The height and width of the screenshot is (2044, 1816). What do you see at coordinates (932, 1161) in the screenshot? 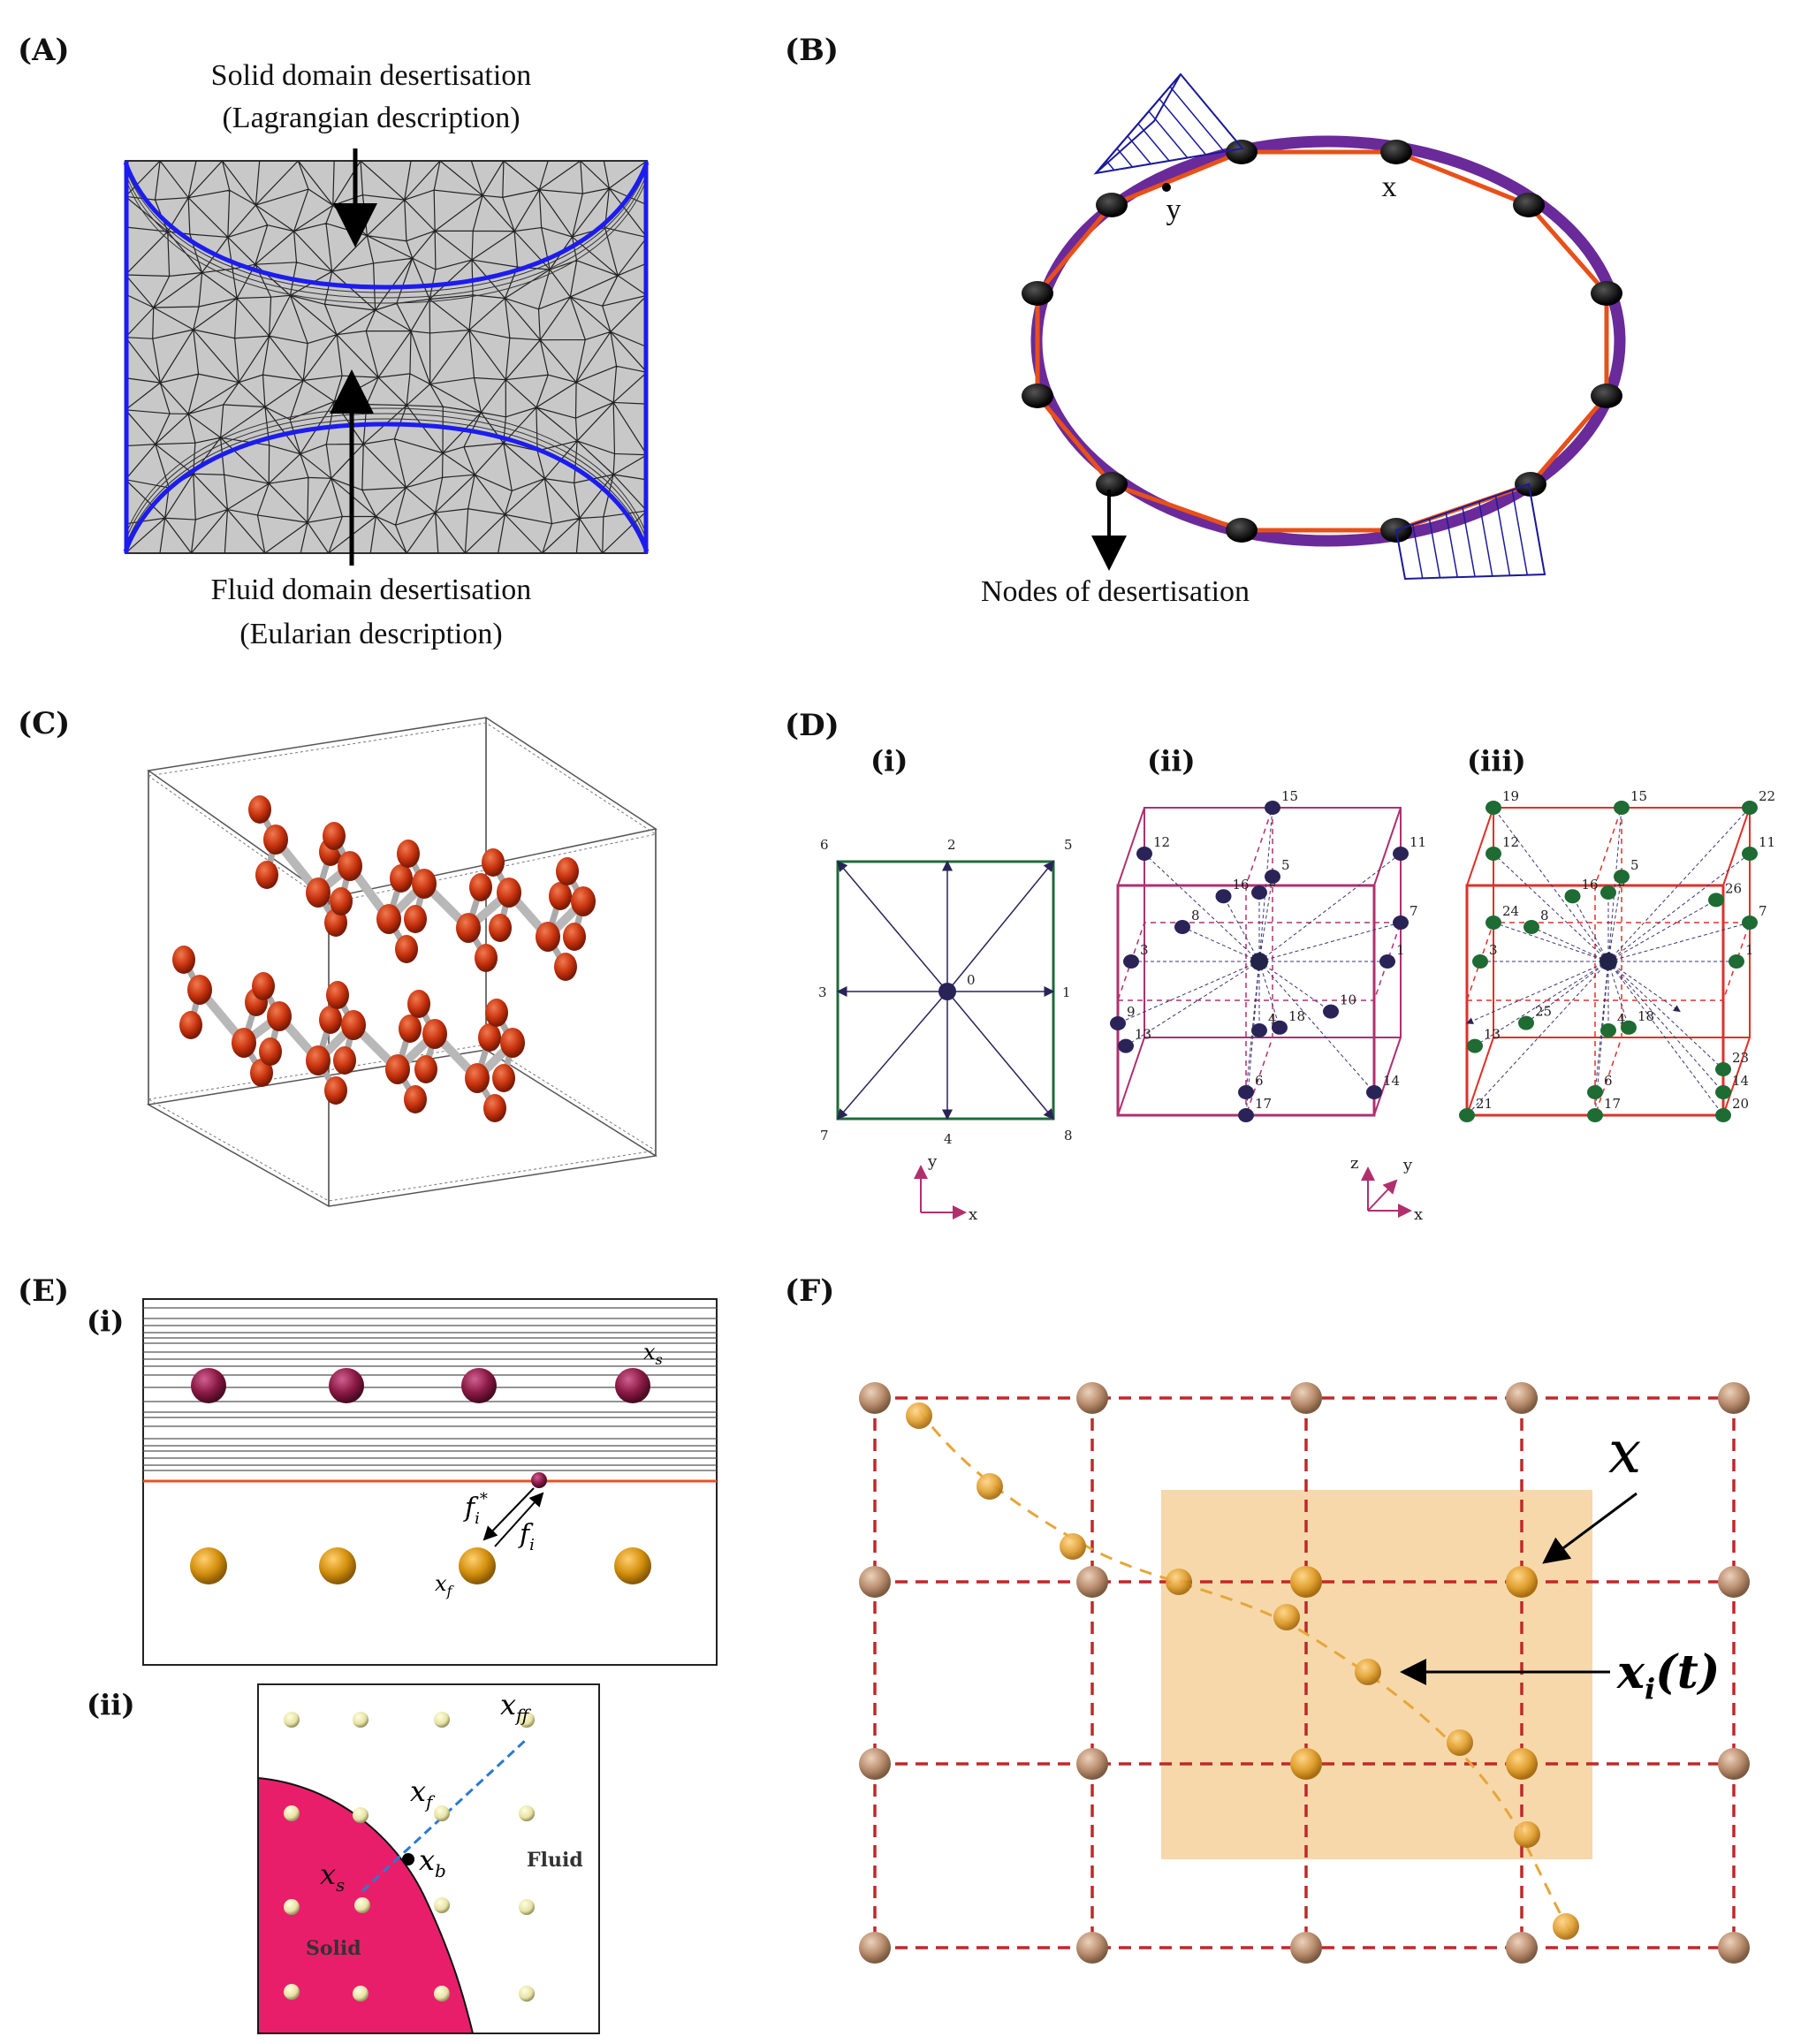
I see `axis2d-y-label: y` at bounding box center [932, 1161].